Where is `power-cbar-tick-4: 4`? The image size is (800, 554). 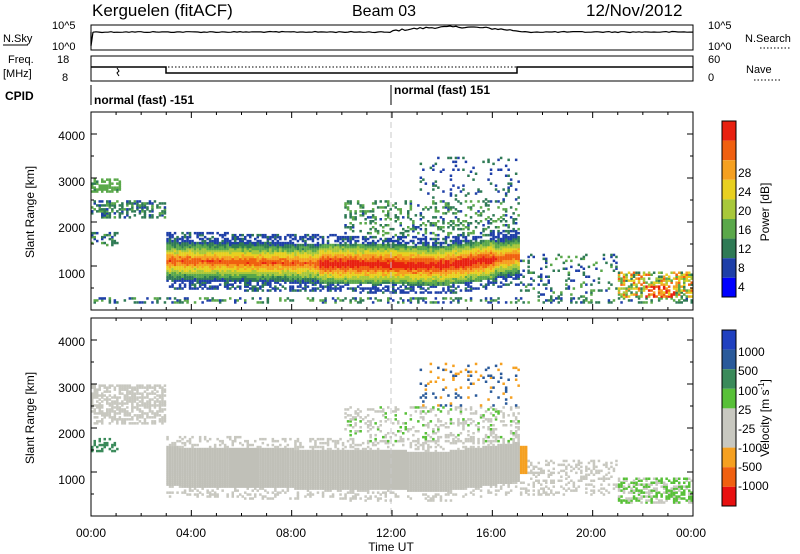 power-cbar-tick-4: 4 is located at coordinates (741, 287).